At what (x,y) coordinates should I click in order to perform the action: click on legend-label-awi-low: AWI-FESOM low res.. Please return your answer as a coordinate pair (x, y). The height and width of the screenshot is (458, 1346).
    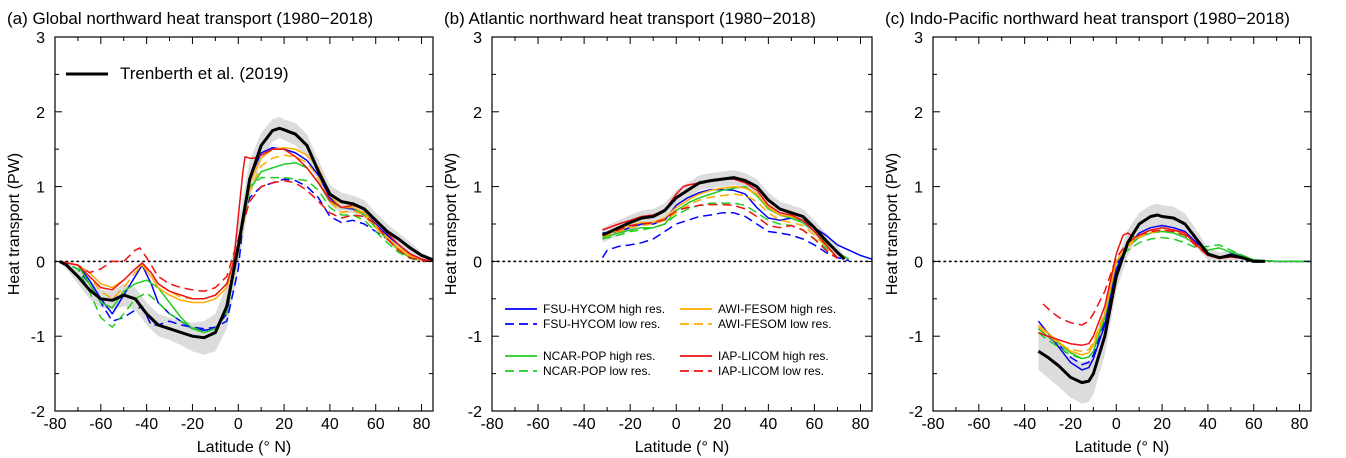
    Looking at the image, I should click on (775, 324).